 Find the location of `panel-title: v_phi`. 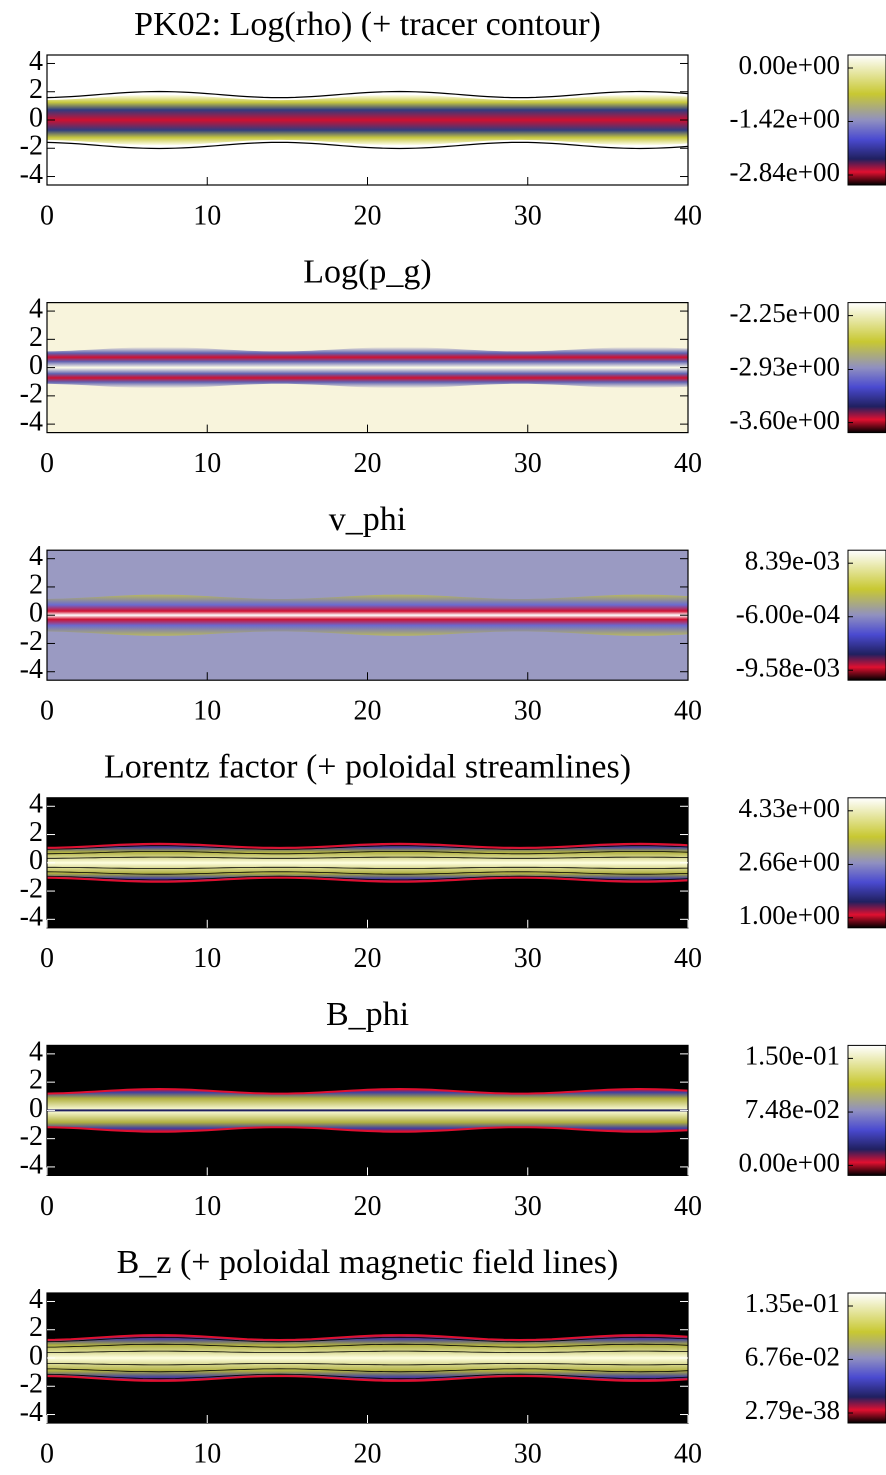

panel-title: v_phi is located at coordinates (367, 519).